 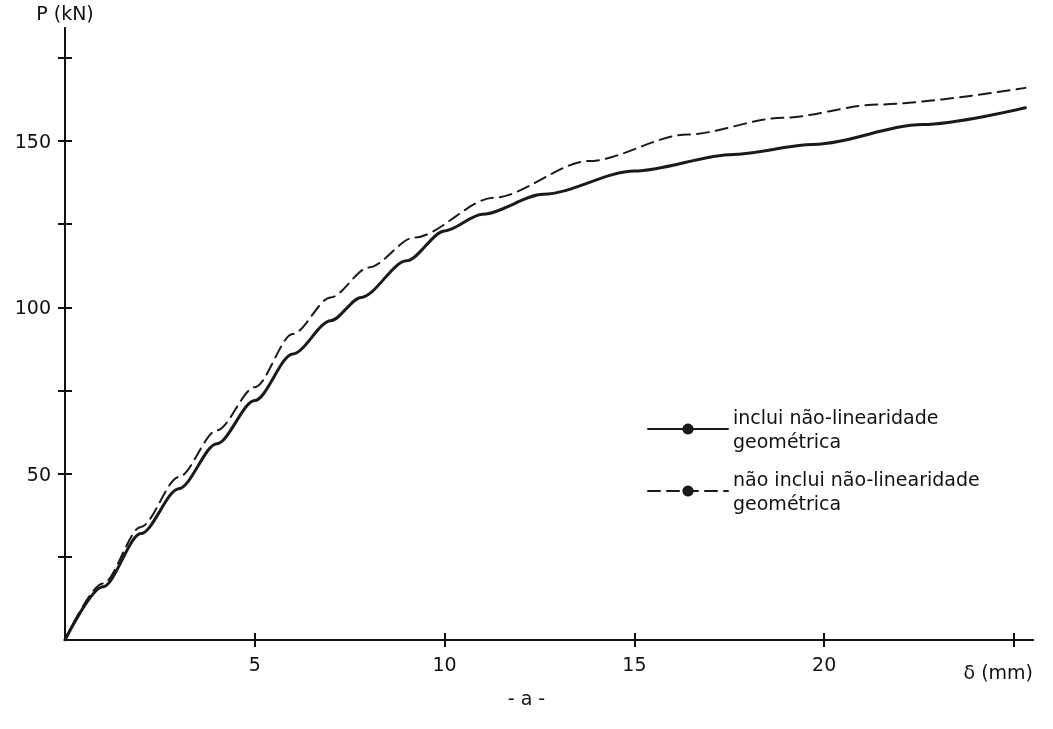 I want to click on y-axis-title: P (kN), so click(x=65, y=13).